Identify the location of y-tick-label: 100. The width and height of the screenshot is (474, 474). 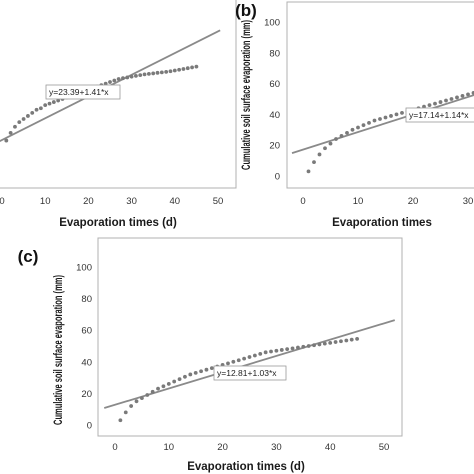
(272, 23).